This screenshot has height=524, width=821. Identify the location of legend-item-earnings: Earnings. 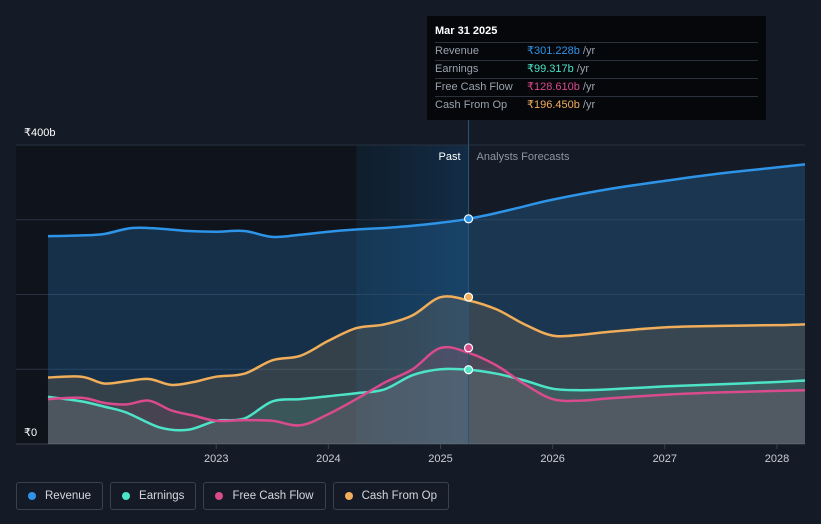
(153, 496).